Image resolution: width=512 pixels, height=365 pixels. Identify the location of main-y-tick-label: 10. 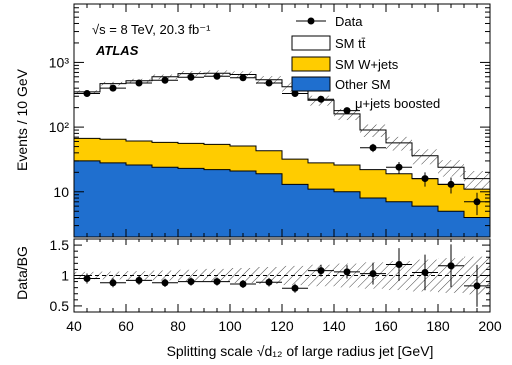
(61, 192).